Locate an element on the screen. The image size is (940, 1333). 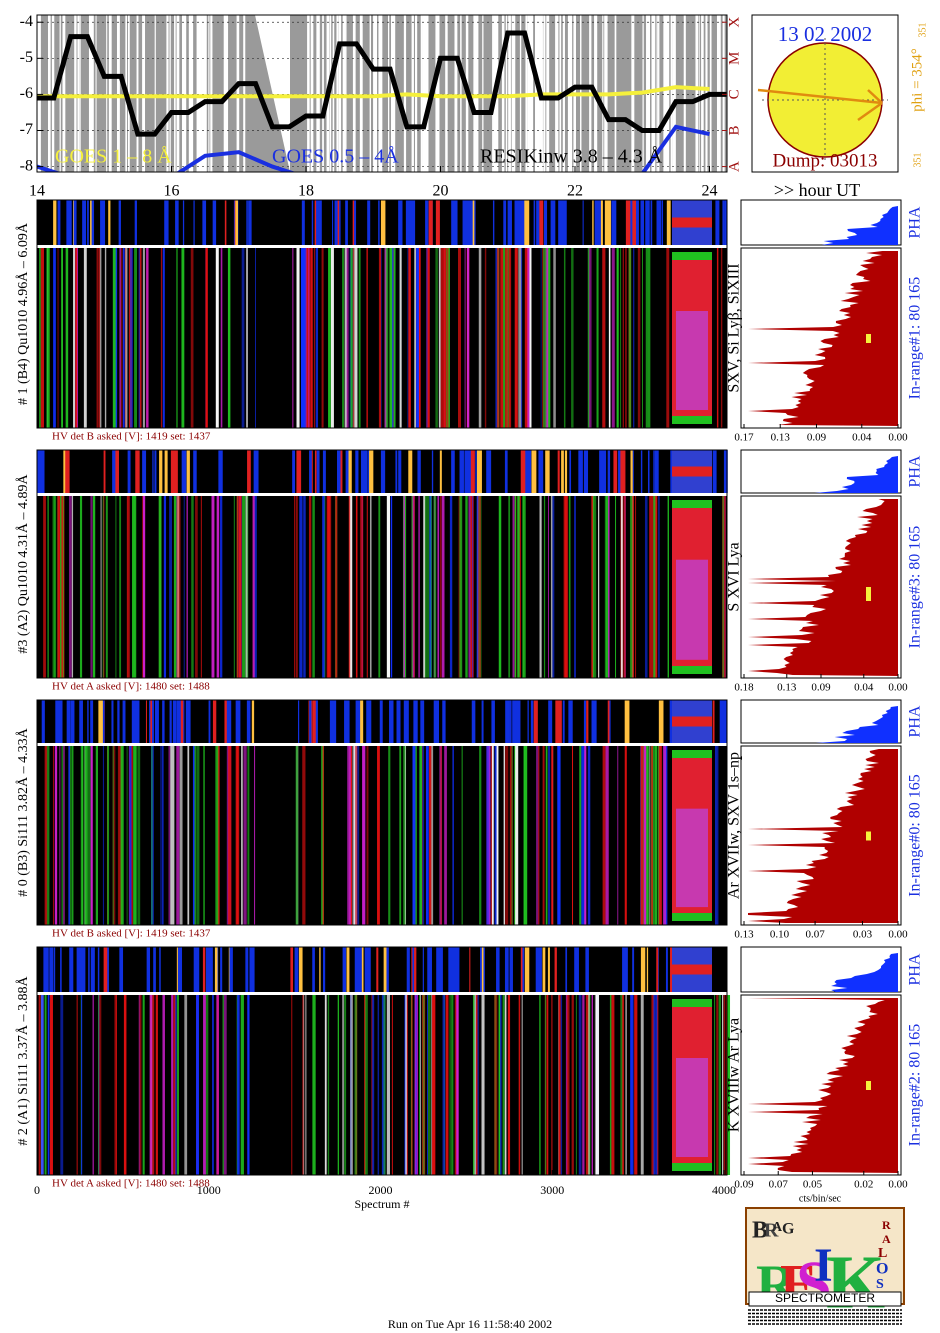
goes-lines is located at coordinates (382, 101).